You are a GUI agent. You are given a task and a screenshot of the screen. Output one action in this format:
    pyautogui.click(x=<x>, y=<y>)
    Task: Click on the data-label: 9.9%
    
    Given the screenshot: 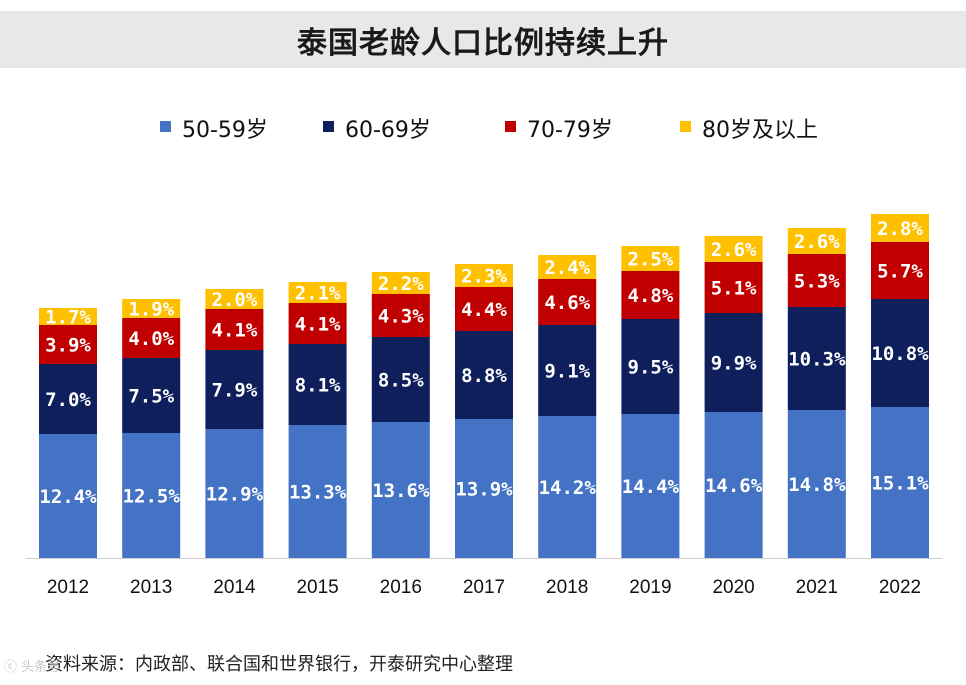 What is the action you would take?
    pyautogui.click(x=734, y=364)
    